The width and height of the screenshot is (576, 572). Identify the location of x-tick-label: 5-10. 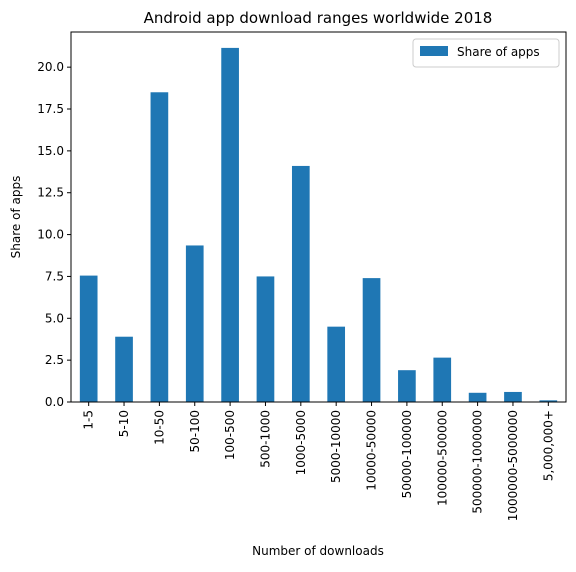
(124, 423).